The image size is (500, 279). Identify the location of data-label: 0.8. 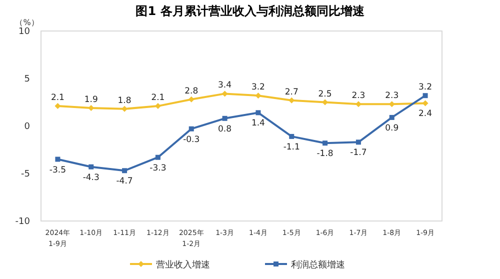
(225, 129).